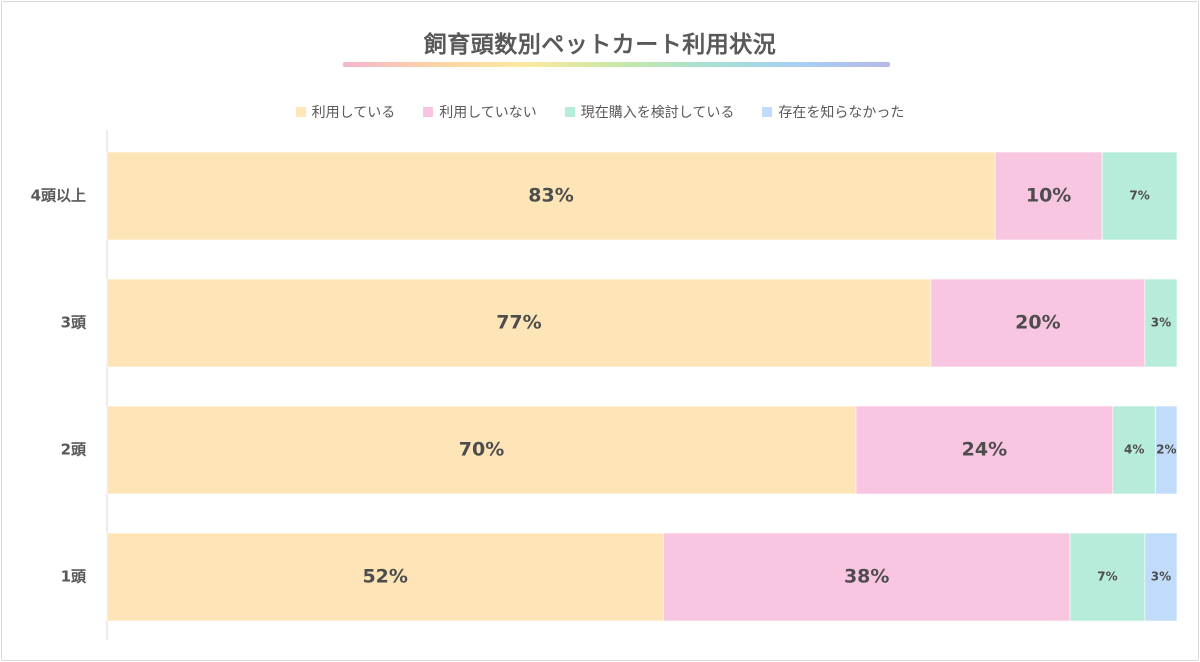 The image size is (1200, 662). I want to click on chart-title: 飼育頭数別ペットカート利用状況, so click(600, 45).